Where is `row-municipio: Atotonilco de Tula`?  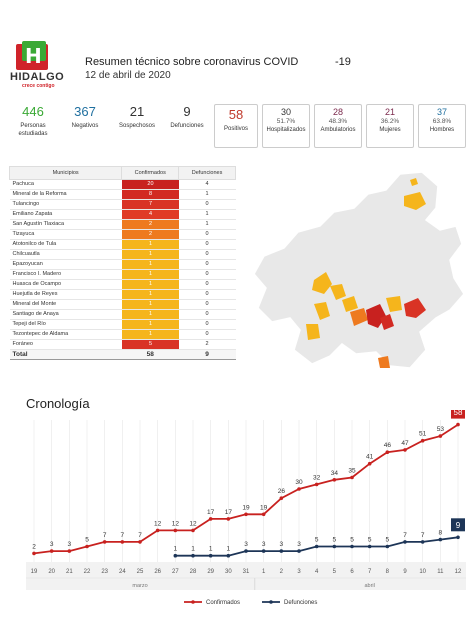
row-municipio: Atotonilco de Tula is located at coordinates (65, 244).